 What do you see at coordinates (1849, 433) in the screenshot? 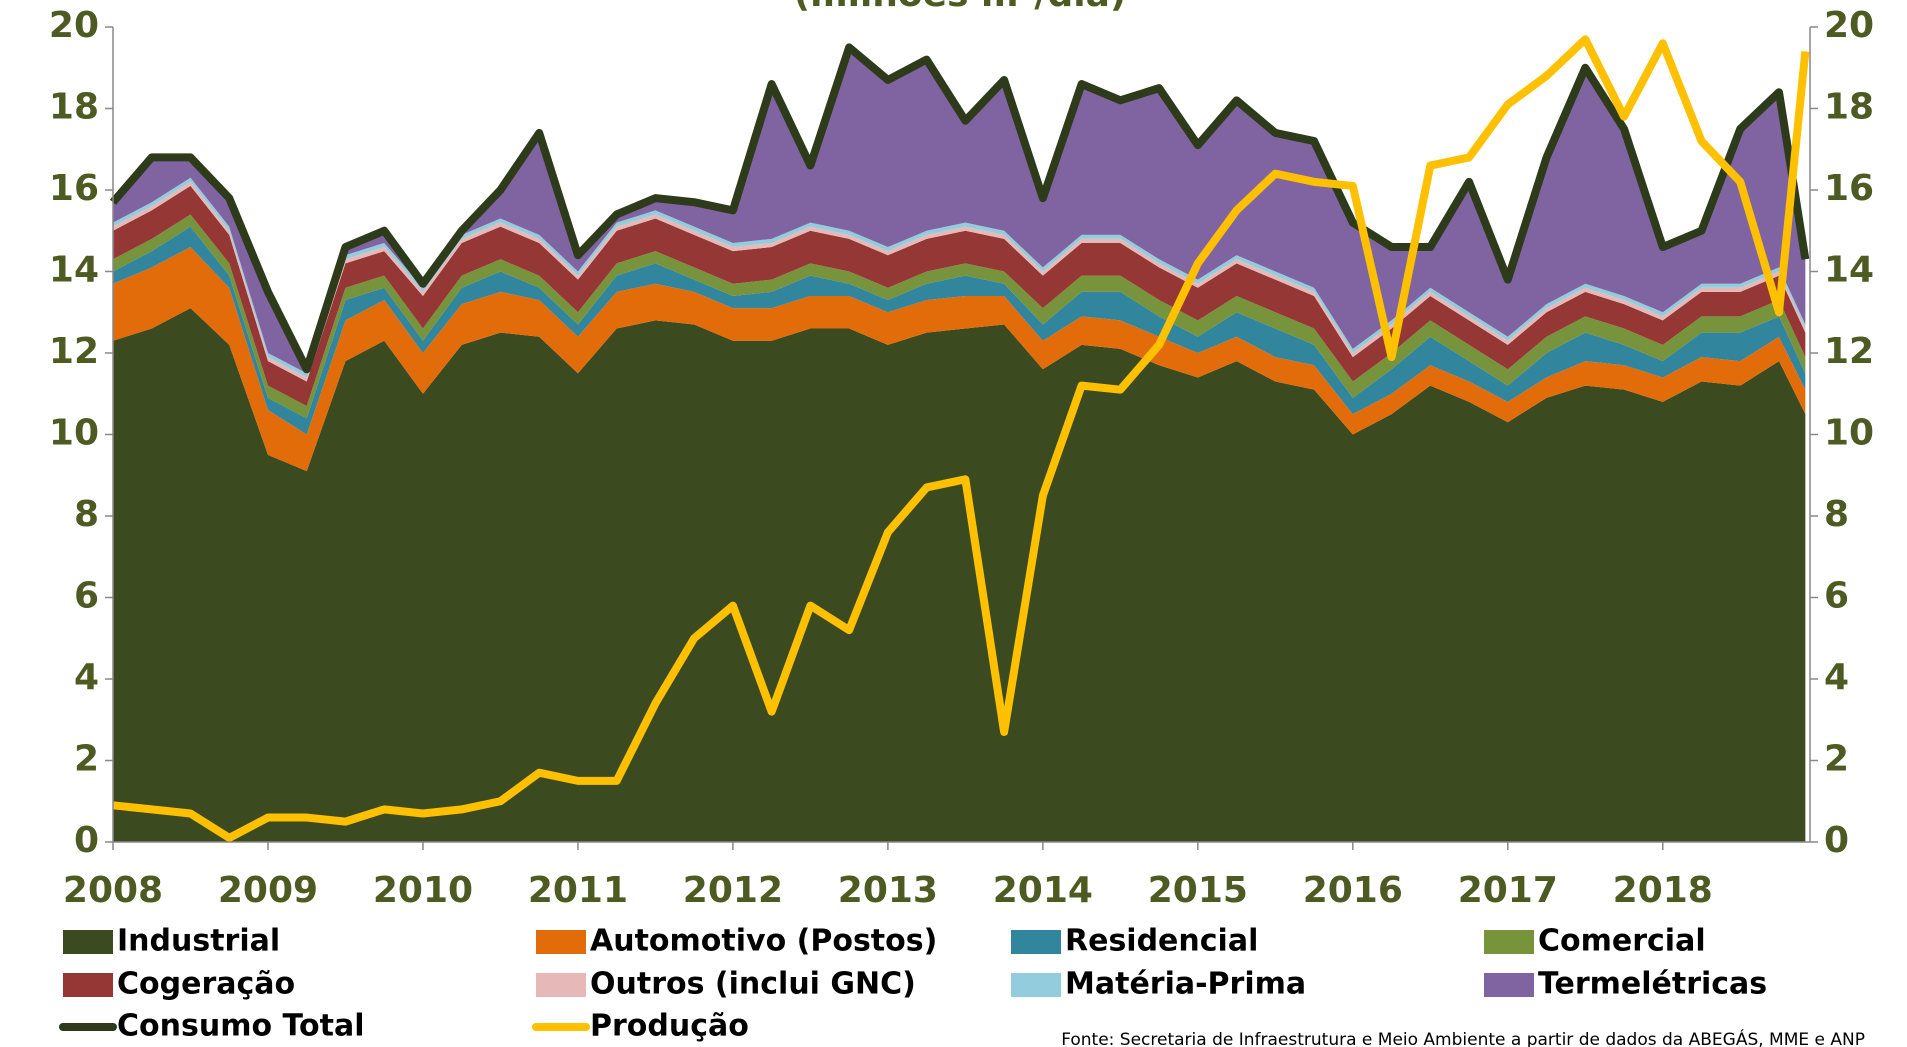
I see `y2-tick-label: 10` at bounding box center [1849, 433].